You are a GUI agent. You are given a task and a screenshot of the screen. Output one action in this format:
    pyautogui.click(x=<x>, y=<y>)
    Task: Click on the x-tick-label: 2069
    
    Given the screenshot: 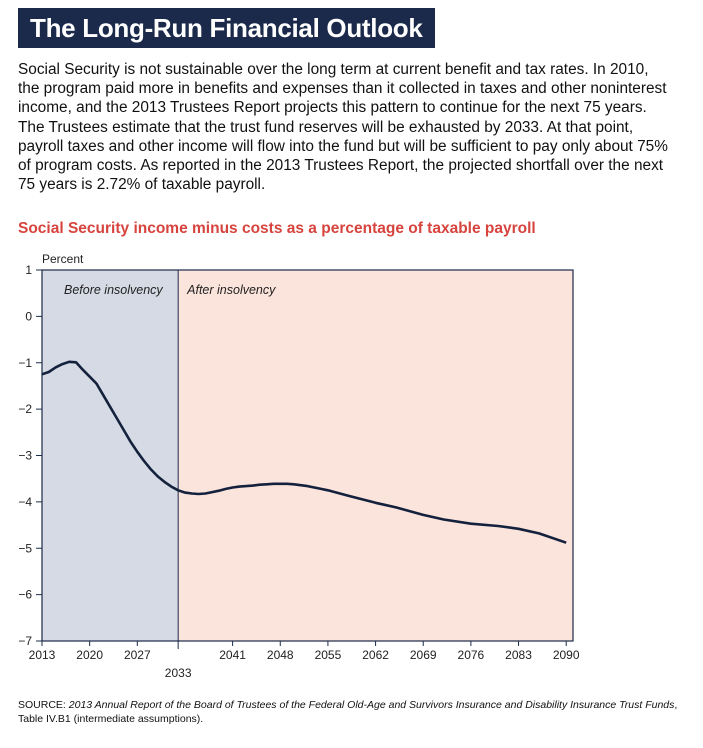 What is the action you would take?
    pyautogui.click(x=423, y=655)
    